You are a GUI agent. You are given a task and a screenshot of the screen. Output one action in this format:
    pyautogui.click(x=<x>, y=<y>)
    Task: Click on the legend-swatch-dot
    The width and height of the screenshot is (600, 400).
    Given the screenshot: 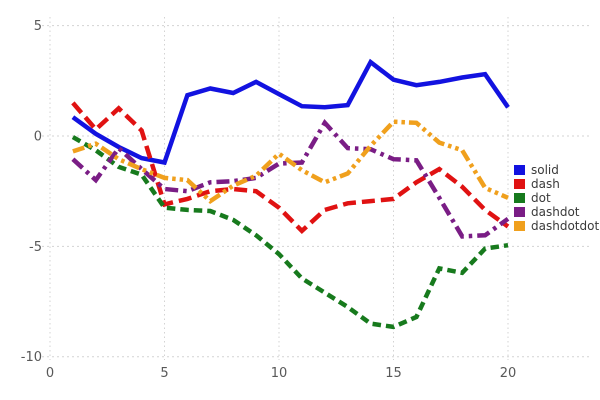 What is the action you would take?
    pyautogui.click(x=519, y=198)
    